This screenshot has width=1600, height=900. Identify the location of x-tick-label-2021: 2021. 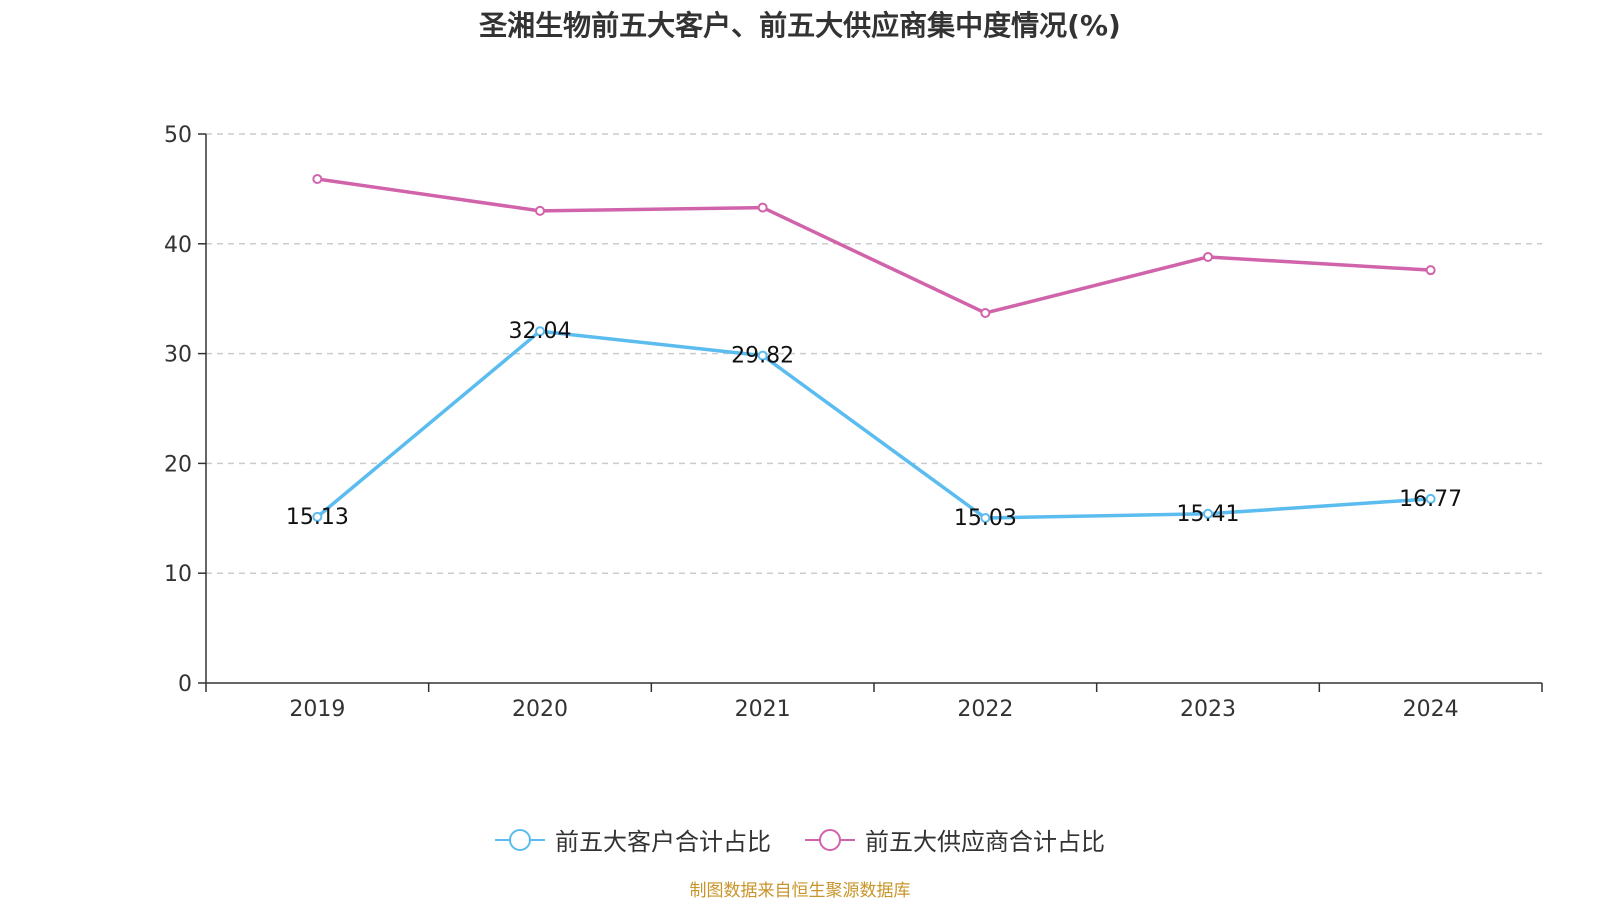
(763, 709).